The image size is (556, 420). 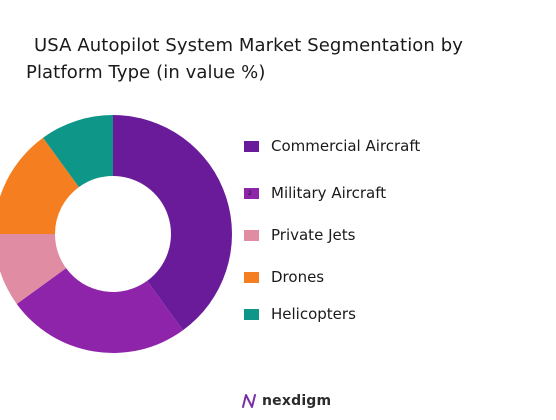 I want to click on legend-label: Helicopters, so click(x=313, y=314).